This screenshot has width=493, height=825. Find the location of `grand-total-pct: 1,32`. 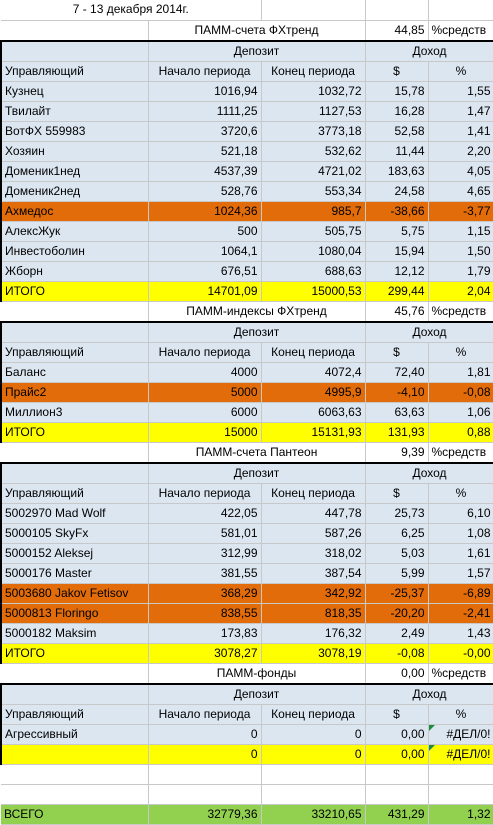

grand-total-pct: 1,32 is located at coordinates (460, 814).